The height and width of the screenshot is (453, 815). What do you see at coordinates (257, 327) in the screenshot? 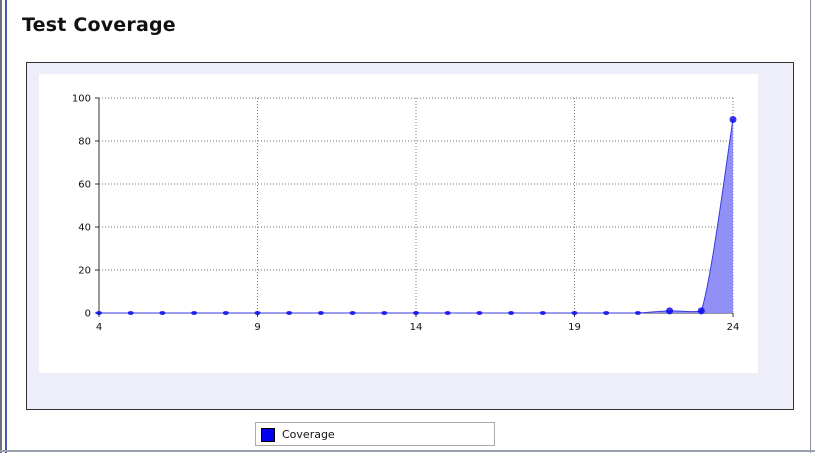
I see `x-tick-label-9: 9` at bounding box center [257, 327].